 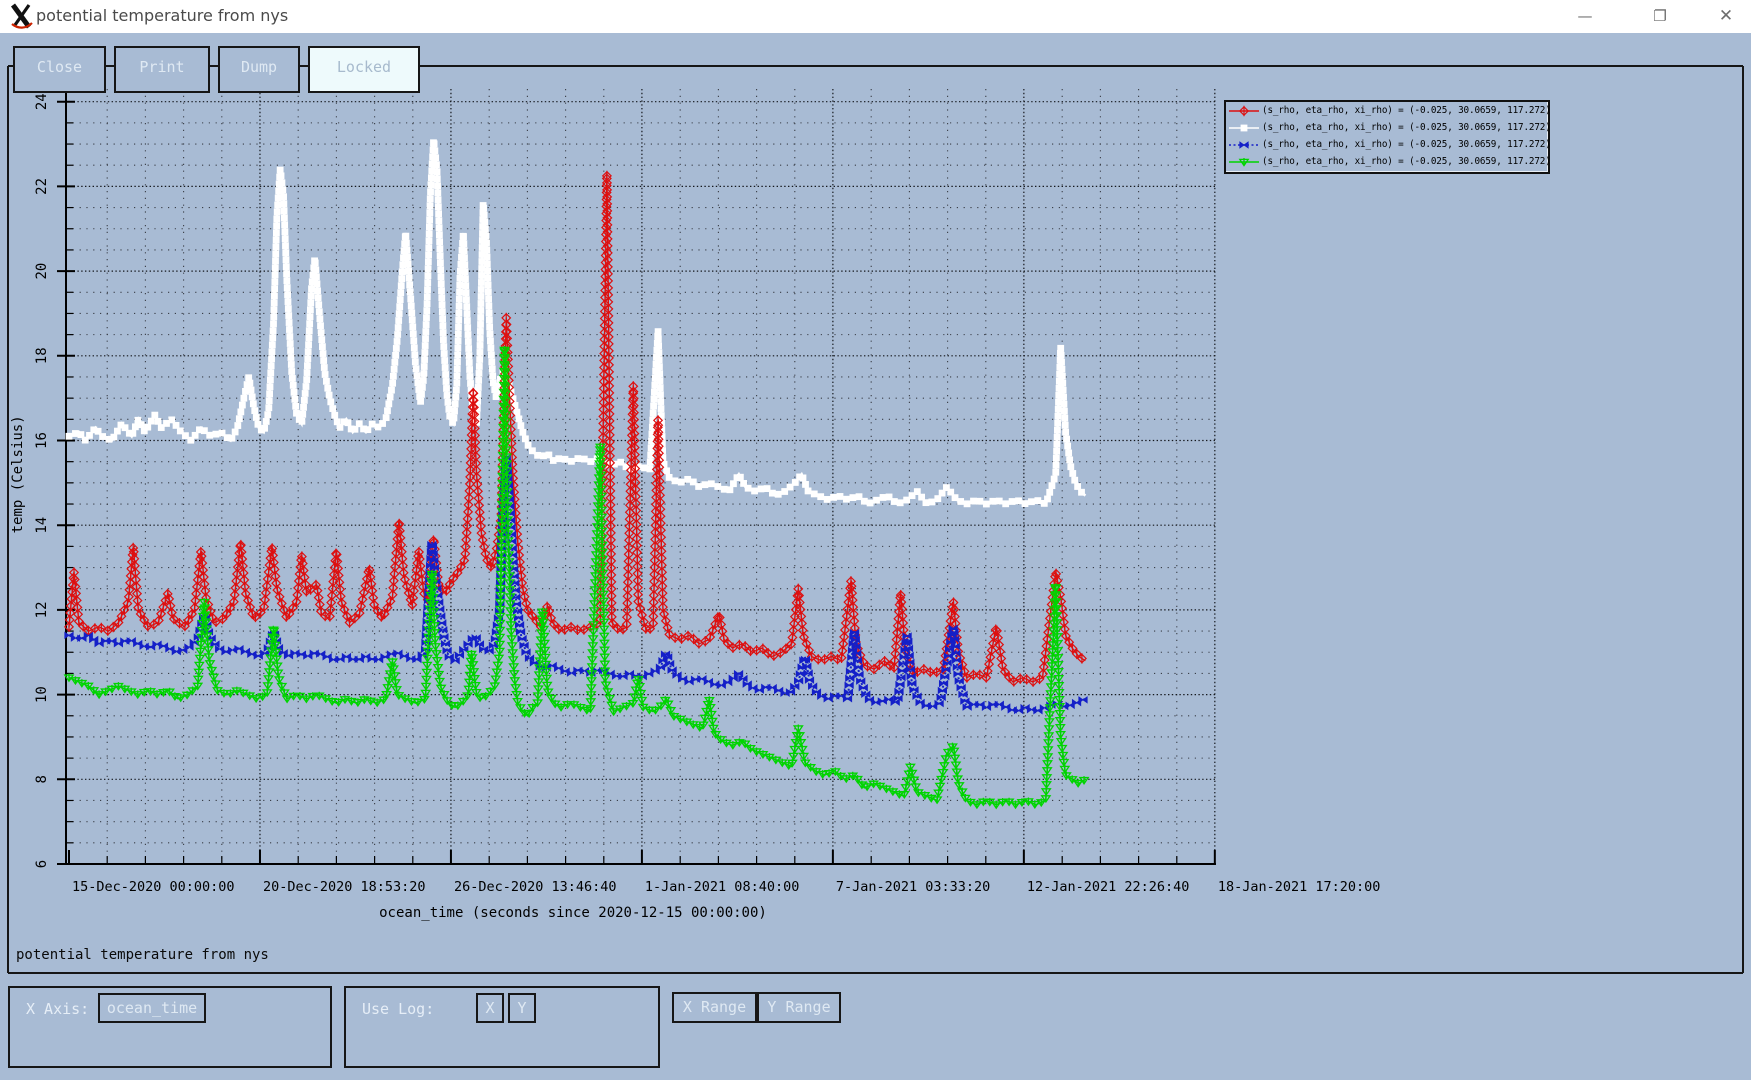 I want to click on locked-toggle-button: Locked, so click(x=364, y=69).